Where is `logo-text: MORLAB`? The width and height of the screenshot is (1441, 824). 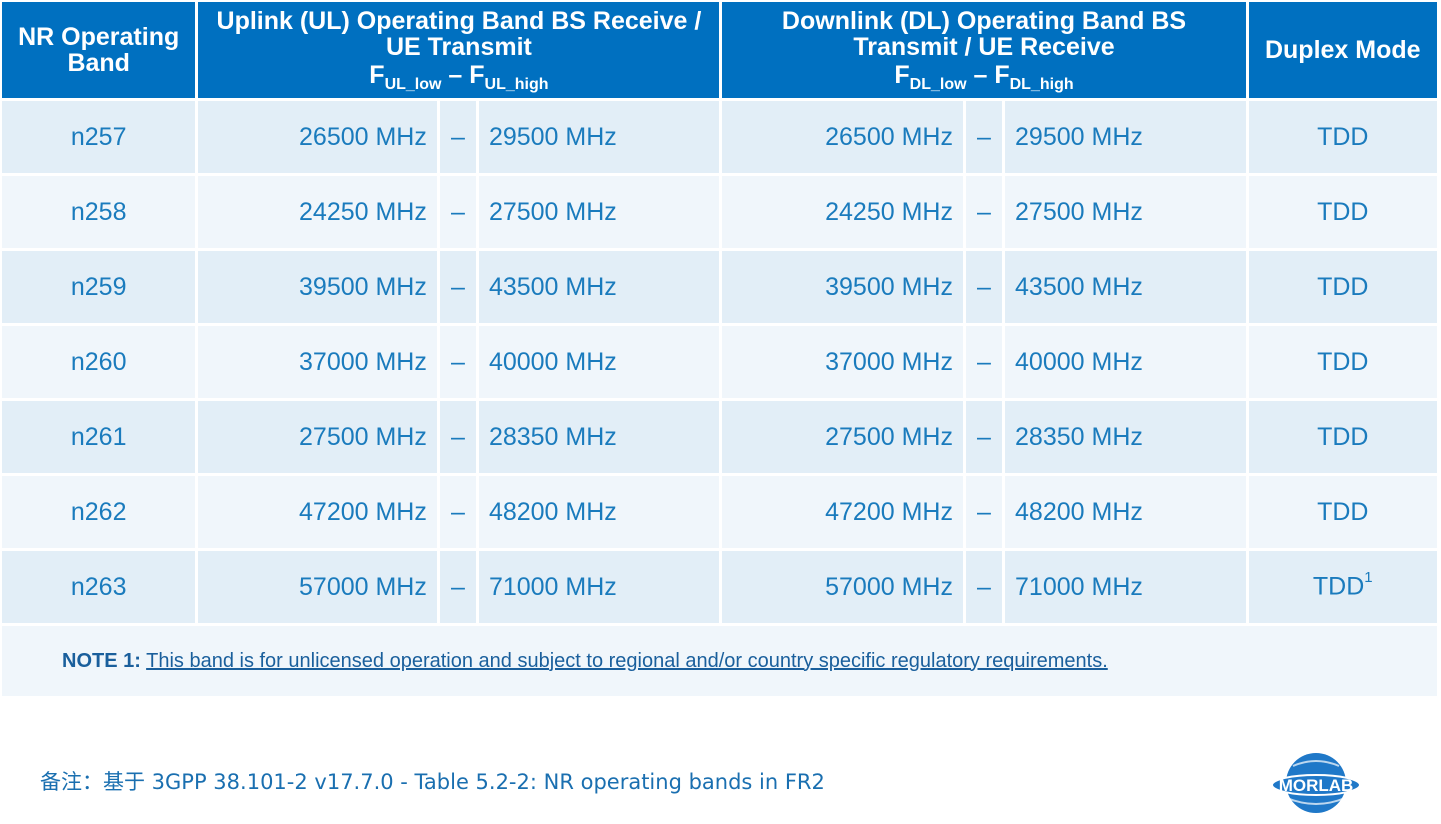
logo-text: MORLAB is located at coordinates (1316, 785).